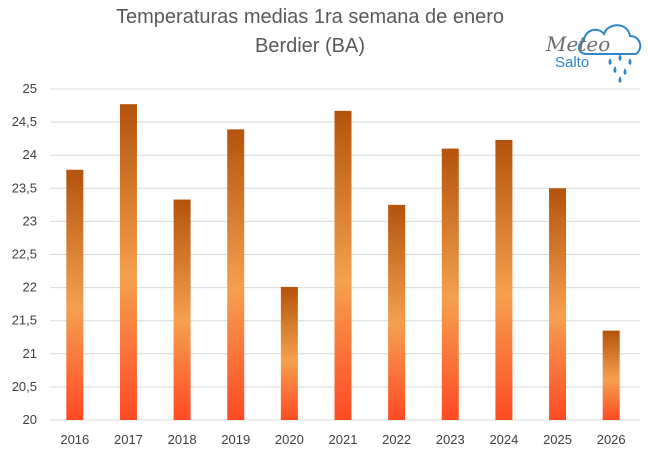 This screenshot has height=463, width=648. Describe the element at coordinates (310, 17) in the screenshot. I see `chart-title: Temperaturas medias 1ra semana de enero` at that location.